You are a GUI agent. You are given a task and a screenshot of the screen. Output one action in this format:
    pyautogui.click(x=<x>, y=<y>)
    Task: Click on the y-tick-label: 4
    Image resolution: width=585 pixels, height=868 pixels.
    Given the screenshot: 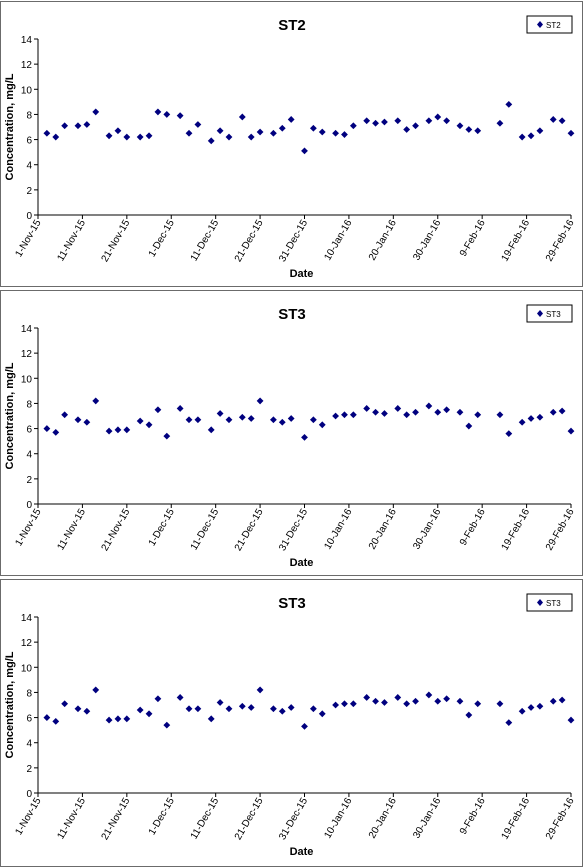 What is the action you would take?
    pyautogui.click(x=29, y=744)
    